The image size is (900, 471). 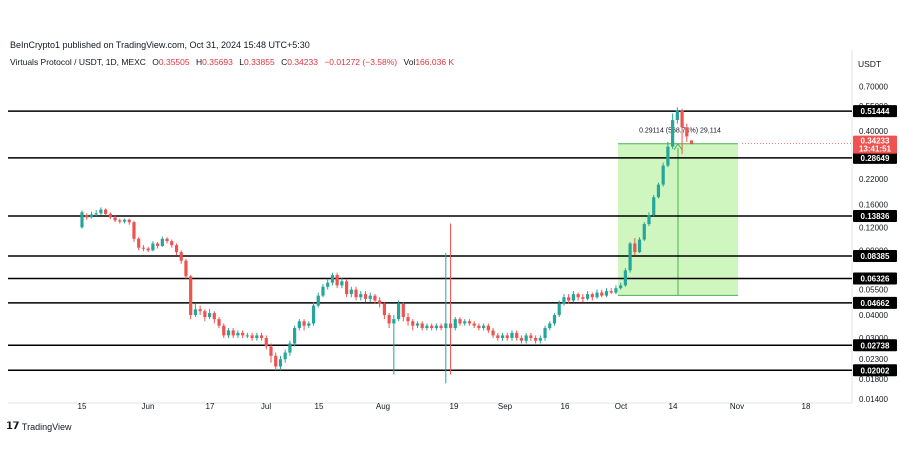 I want to click on high-key: H, so click(x=199, y=62).